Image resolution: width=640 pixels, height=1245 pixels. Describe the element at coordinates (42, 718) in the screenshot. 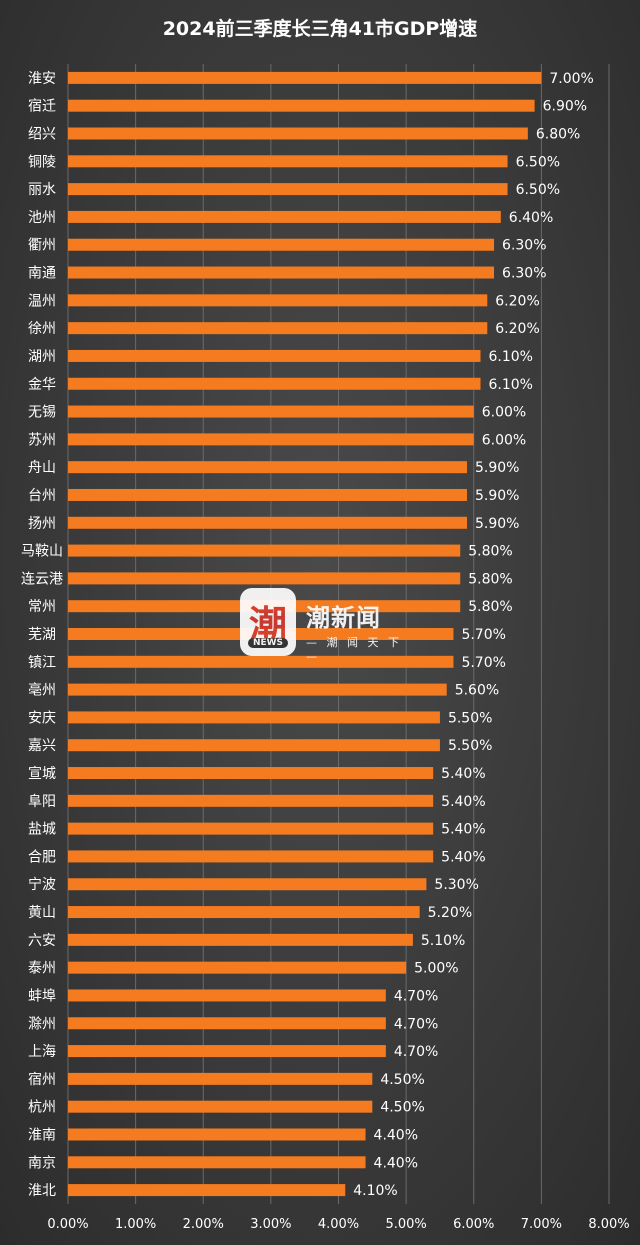

I see `category-label: 安庆` at that location.